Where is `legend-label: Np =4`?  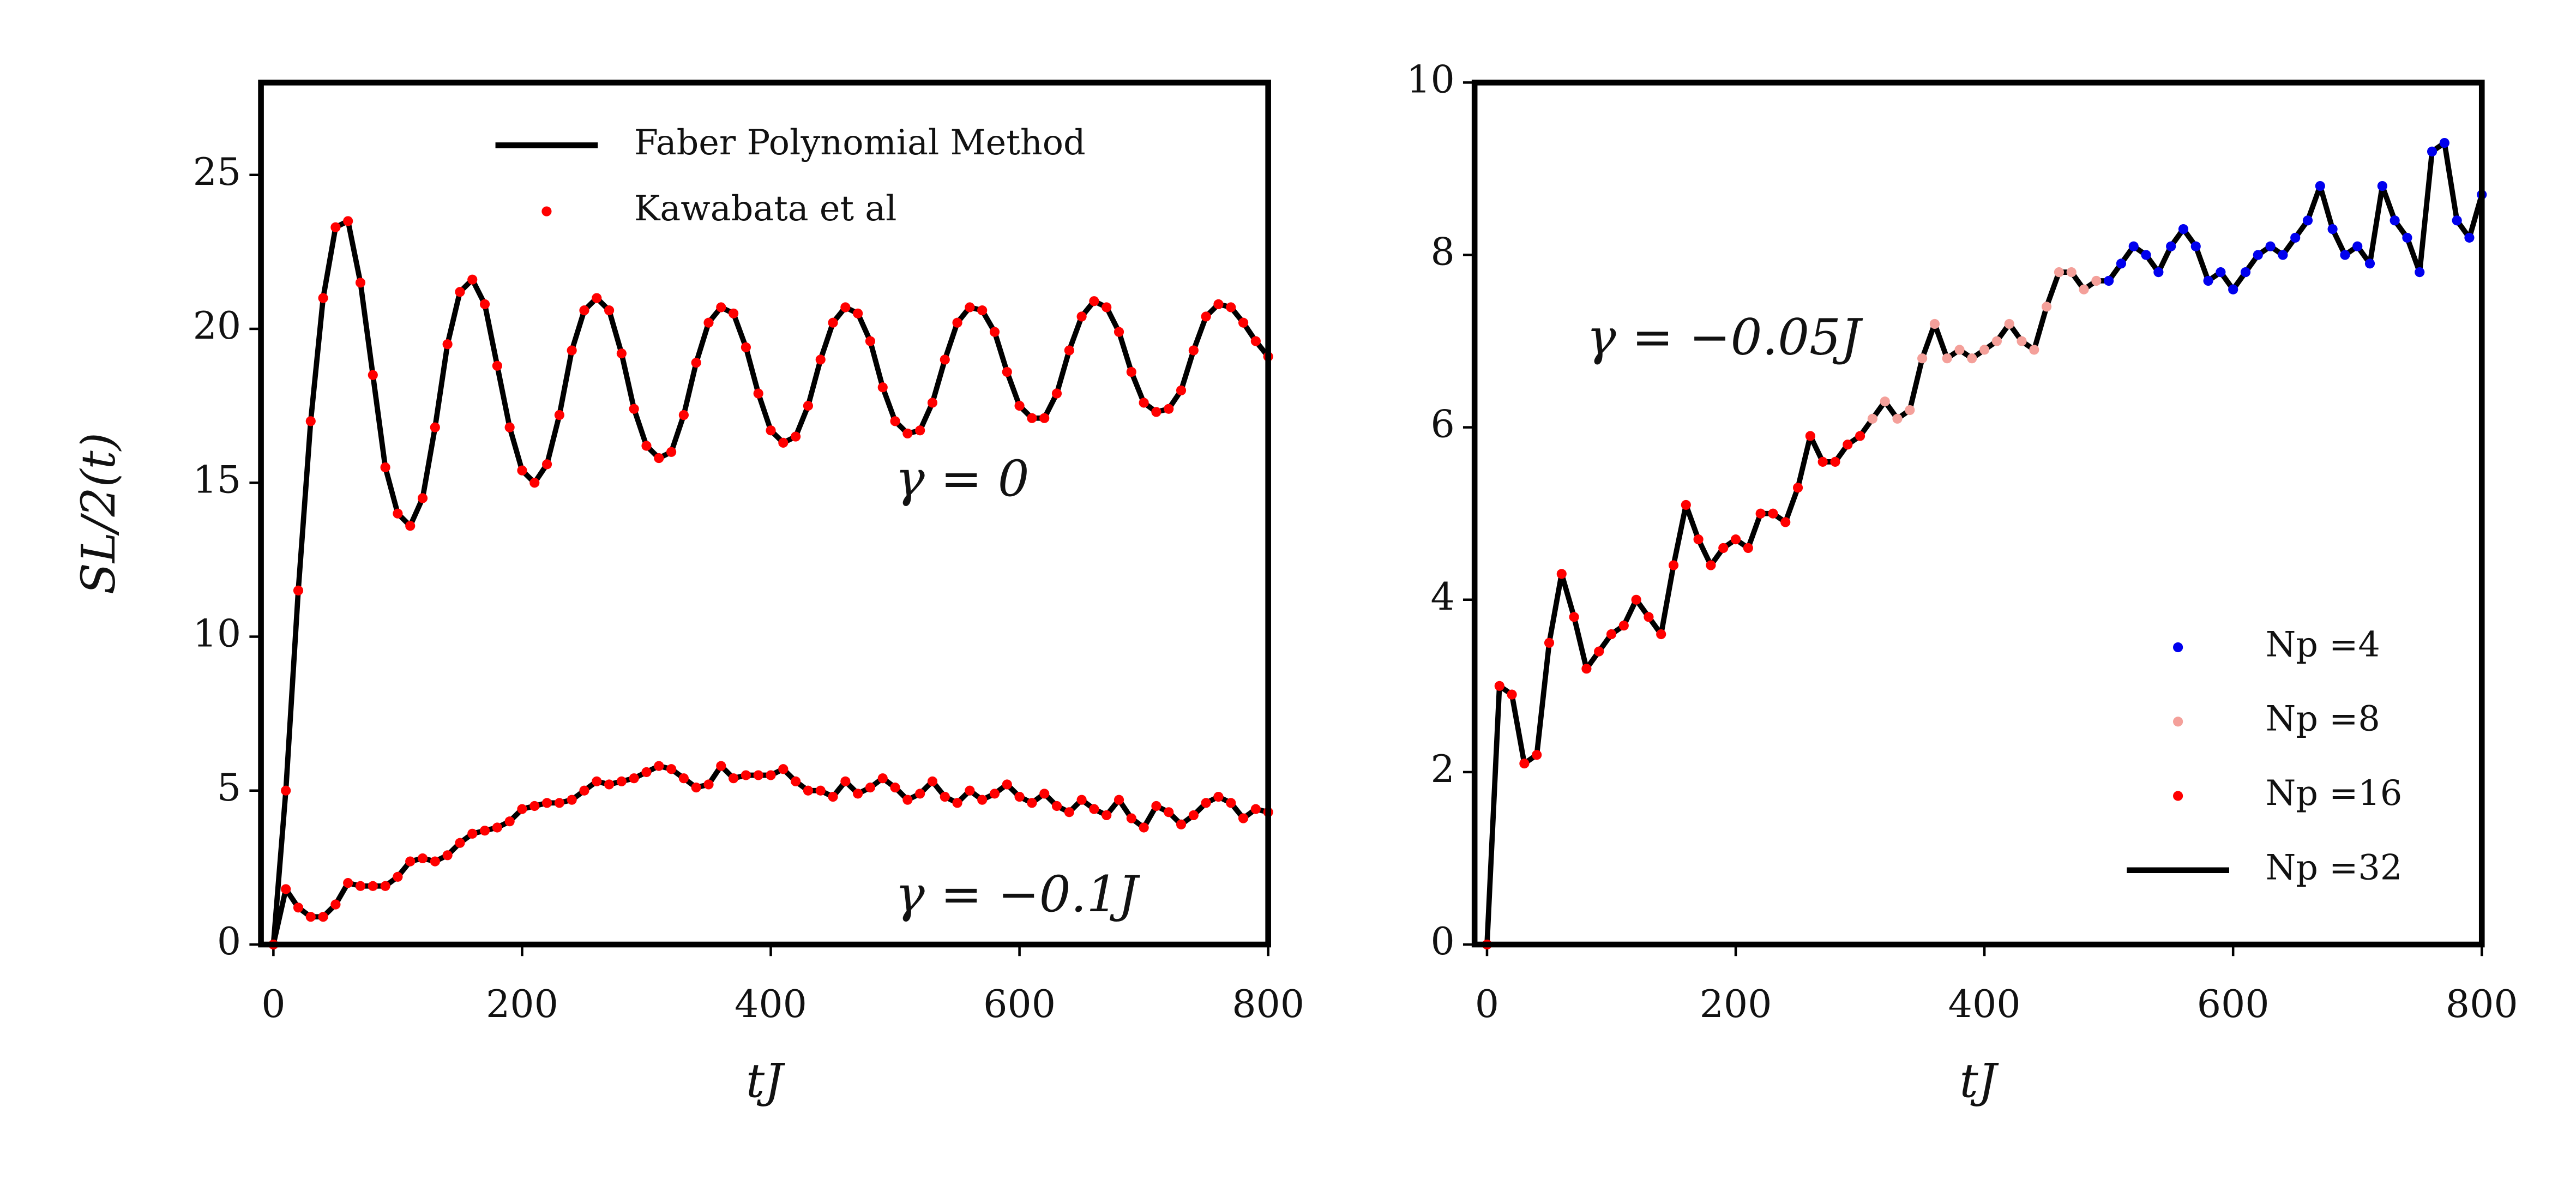
legend-label: Np =4 is located at coordinates (2323, 644).